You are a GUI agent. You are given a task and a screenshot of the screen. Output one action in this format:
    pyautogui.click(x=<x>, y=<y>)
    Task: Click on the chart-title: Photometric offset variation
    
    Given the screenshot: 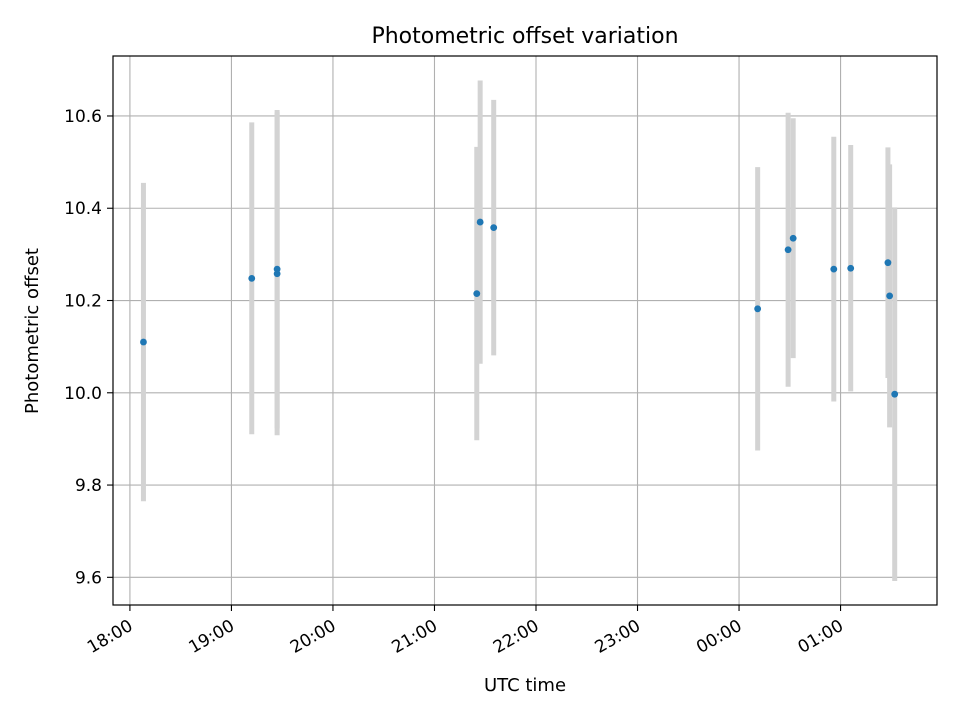 What is the action you would take?
    pyautogui.click(x=524, y=36)
    